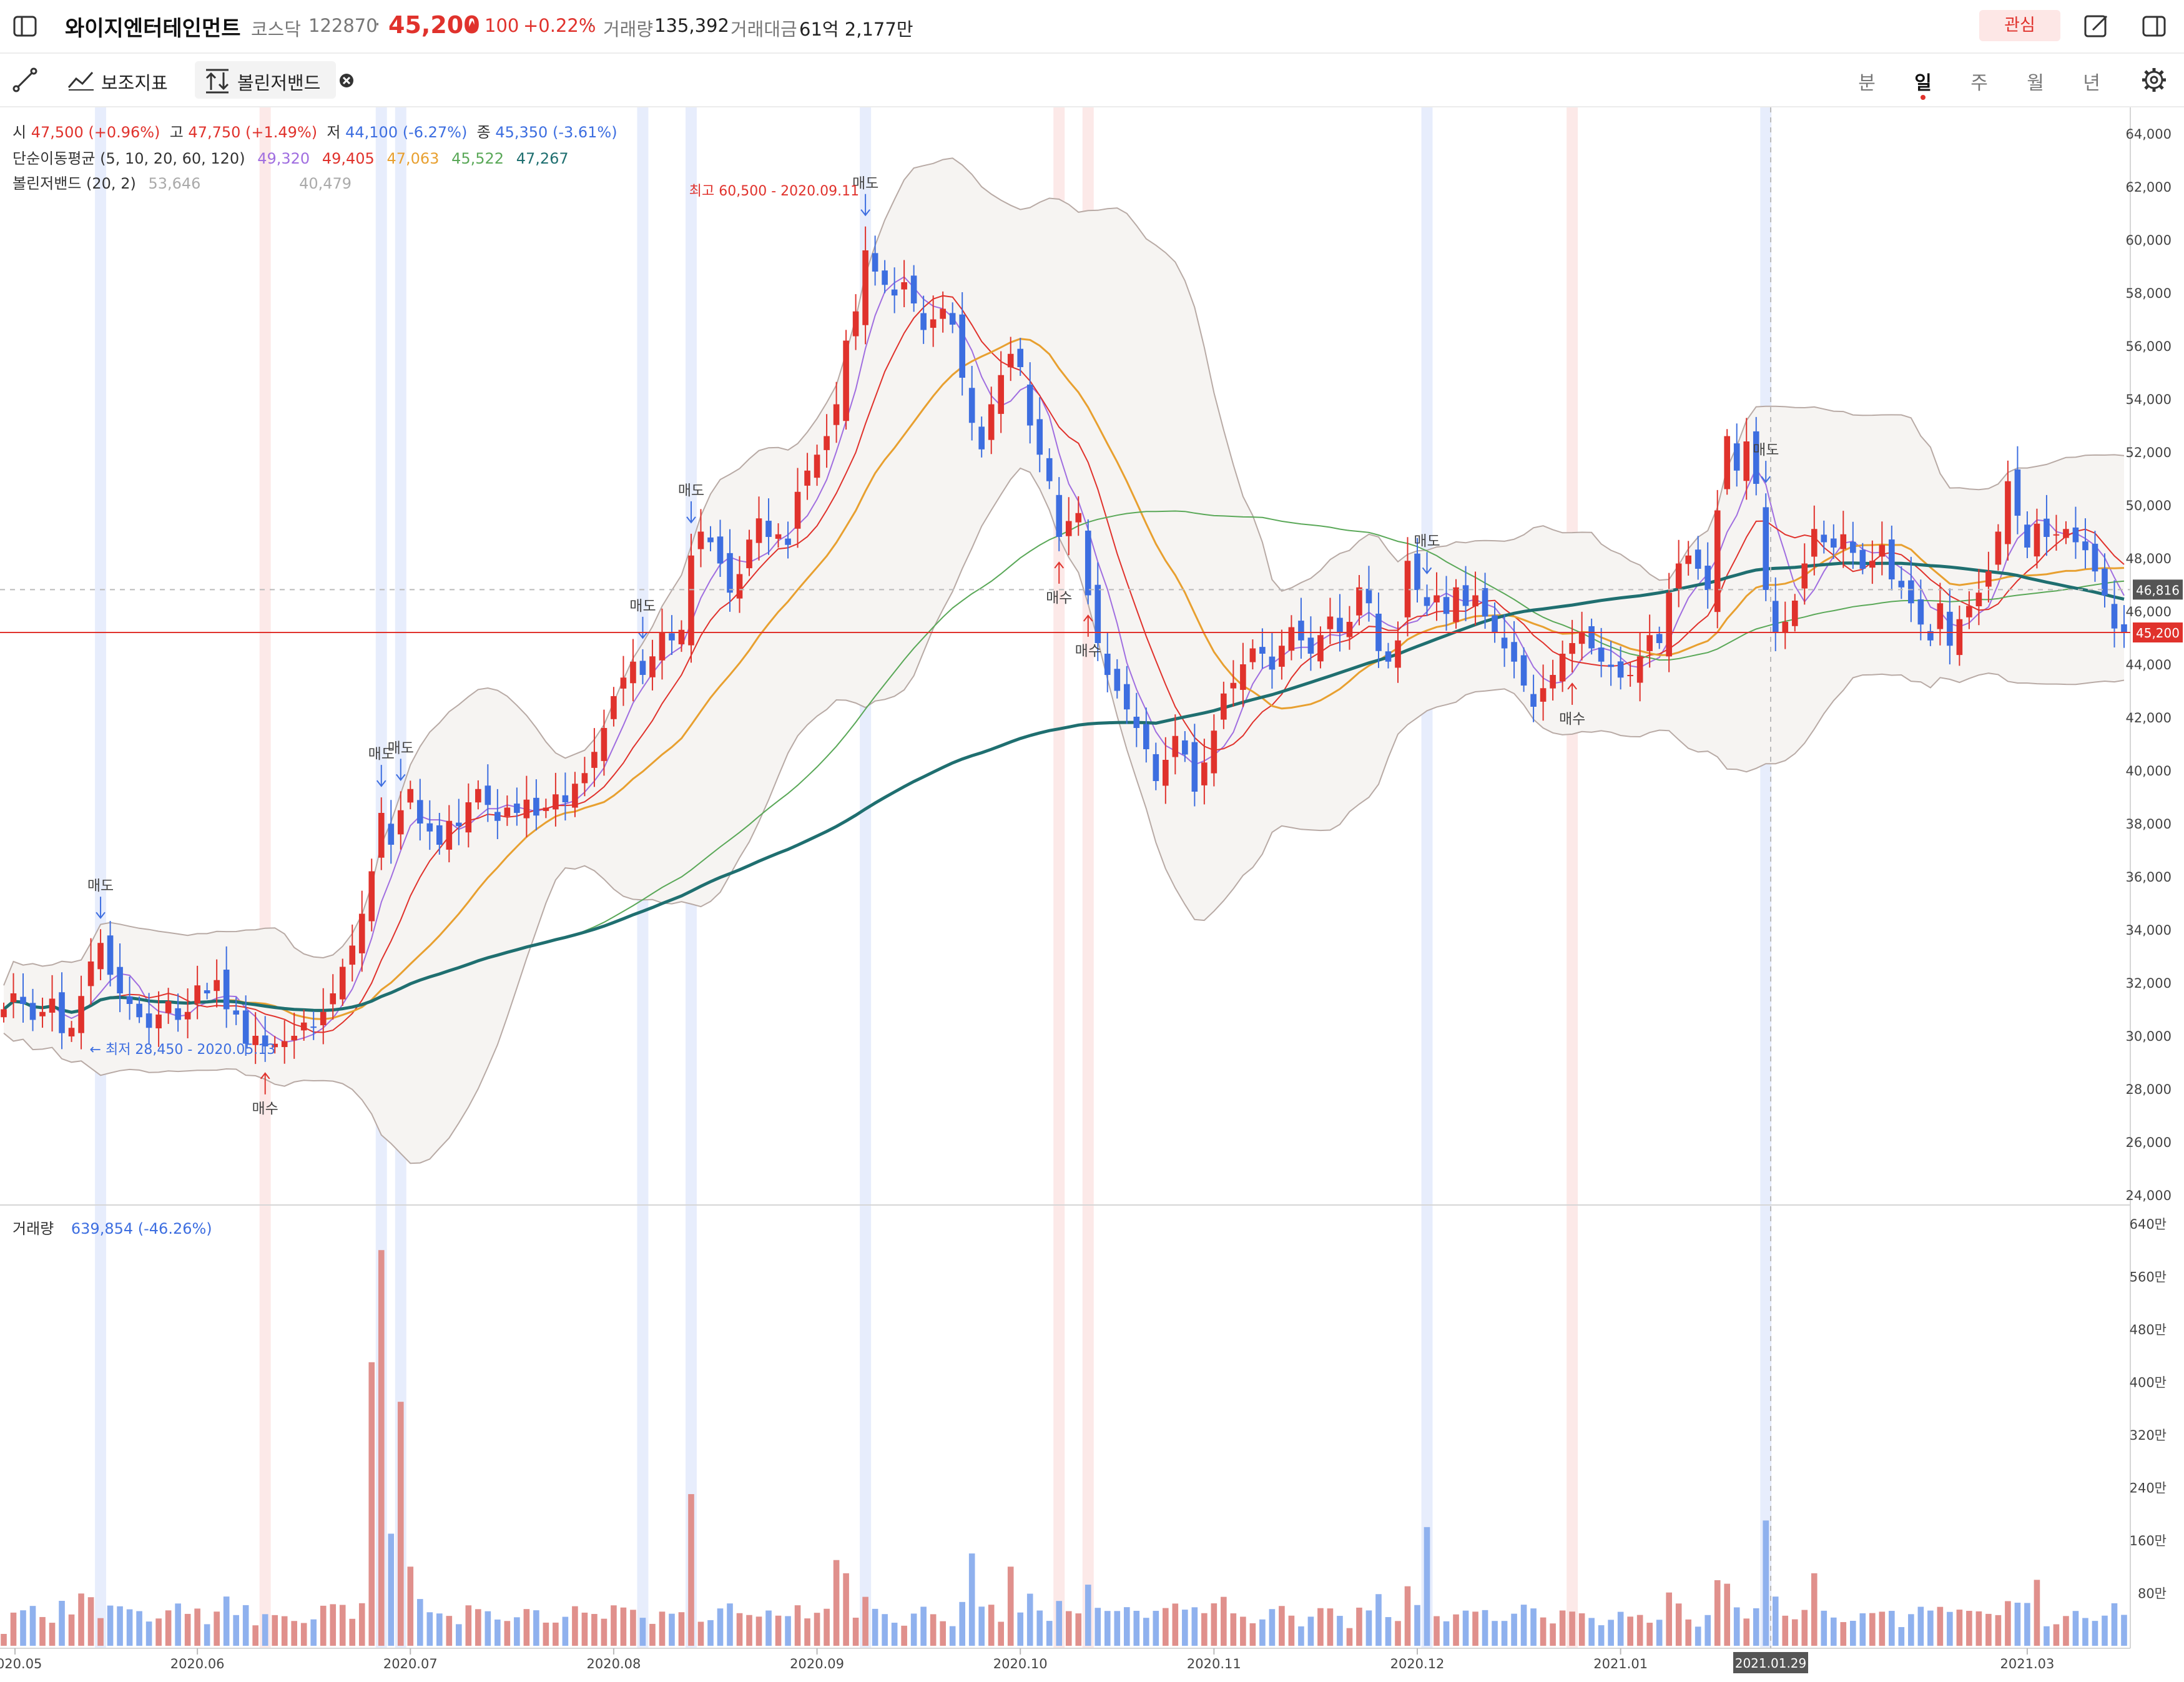  What do you see at coordinates (25, 26) in the screenshot?
I see `sidebar-toggle-icon` at bounding box center [25, 26].